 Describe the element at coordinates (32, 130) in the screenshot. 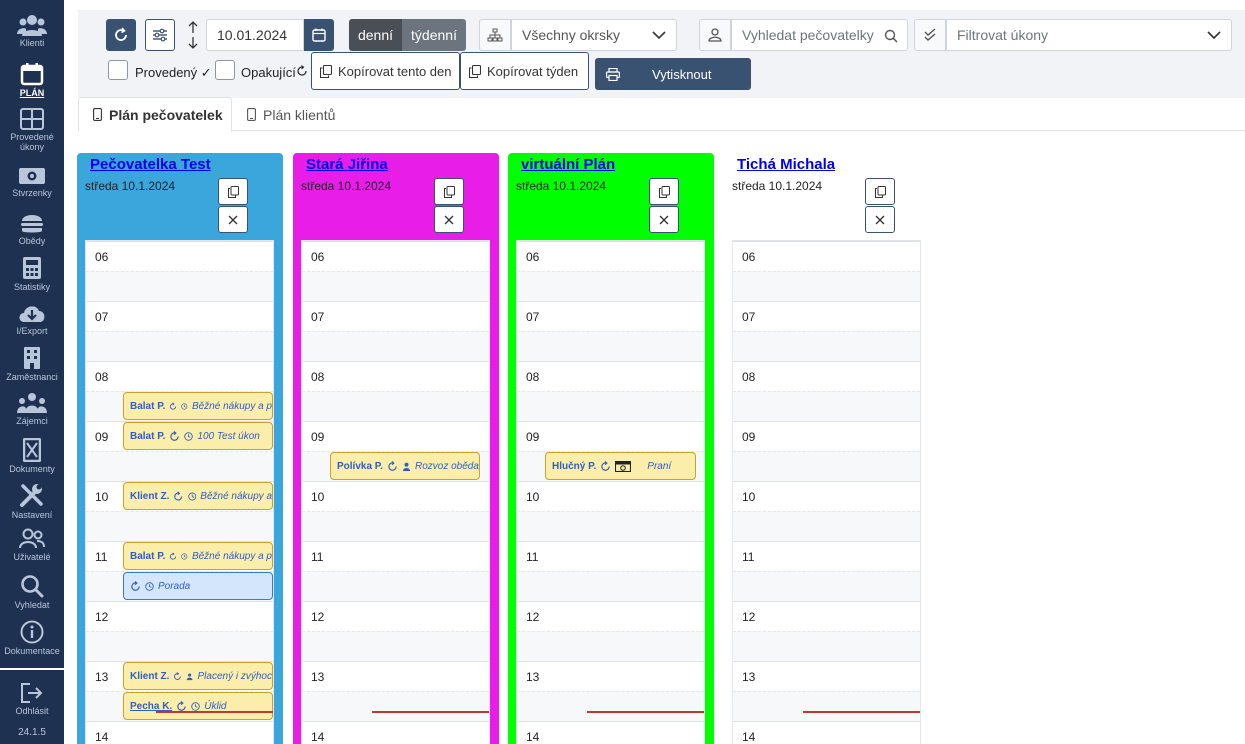

I see `sidebar-item-provedene-ukony: Provedené úkony` at that location.